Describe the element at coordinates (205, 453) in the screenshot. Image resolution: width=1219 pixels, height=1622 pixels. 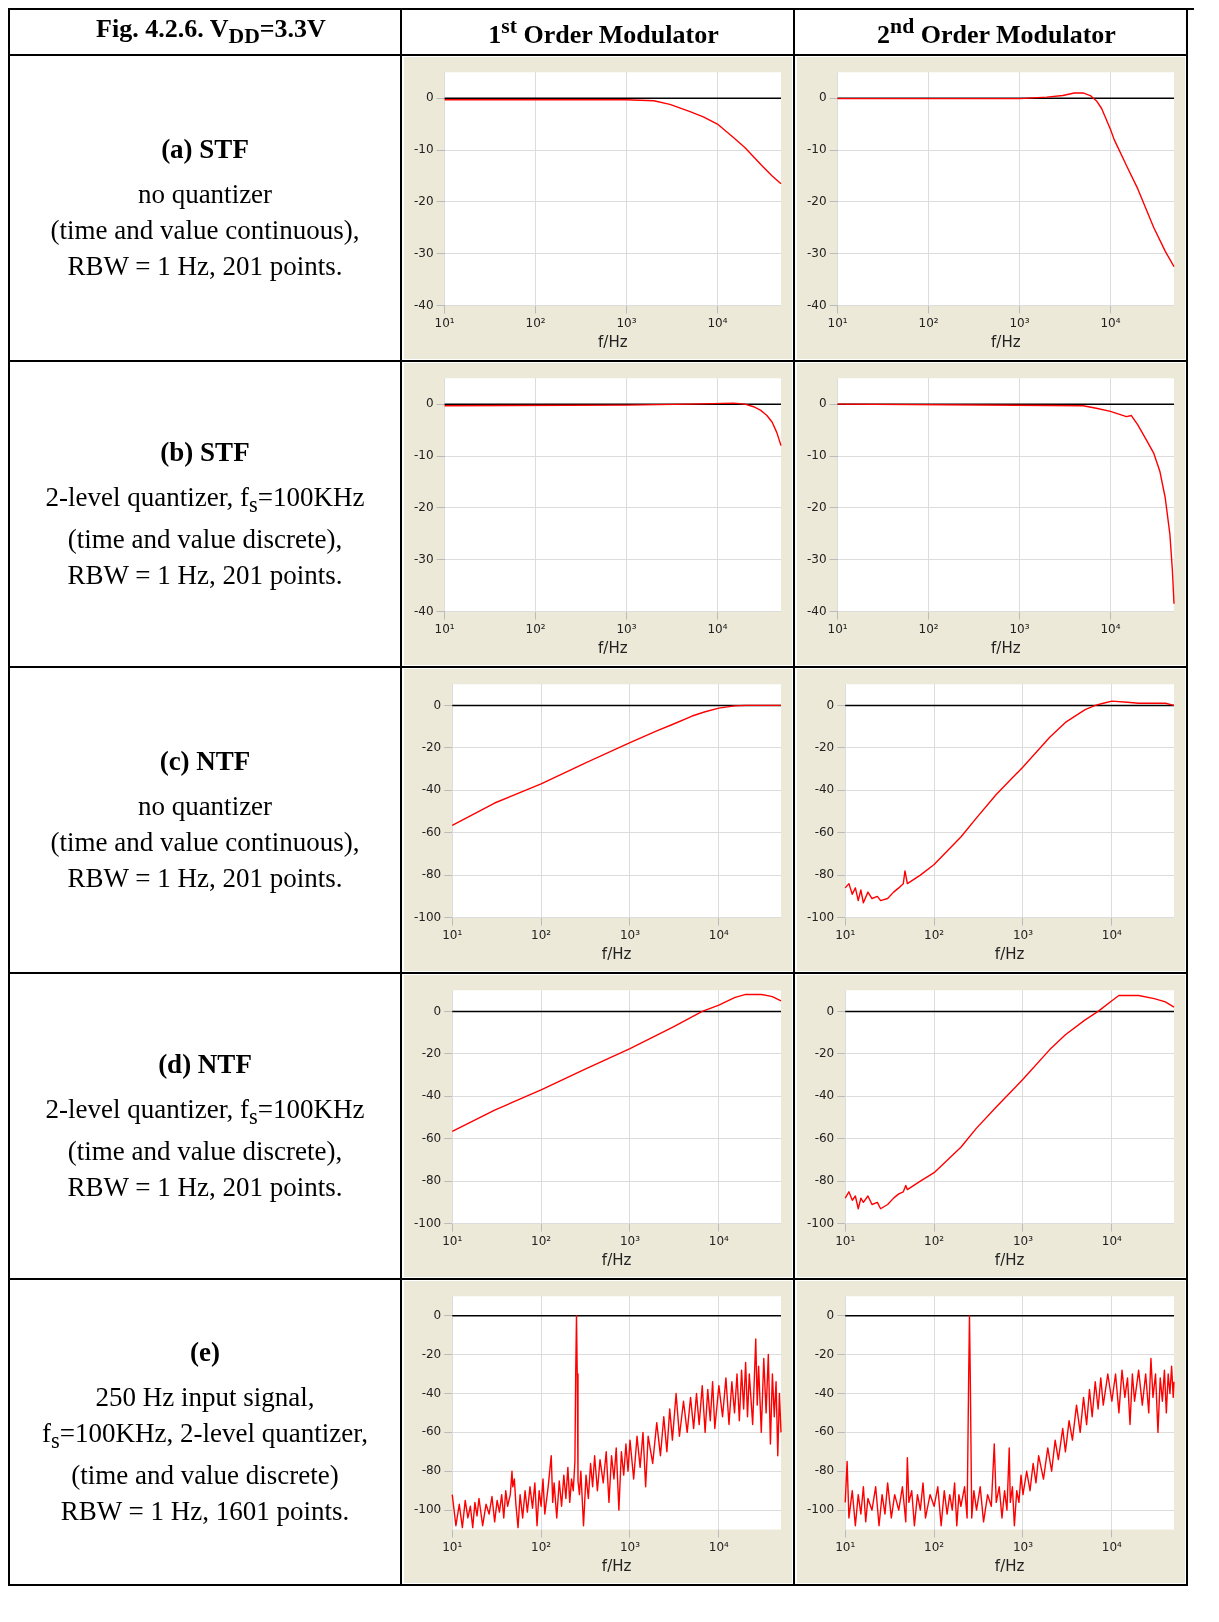
I see `text: (b) STF` at that location.